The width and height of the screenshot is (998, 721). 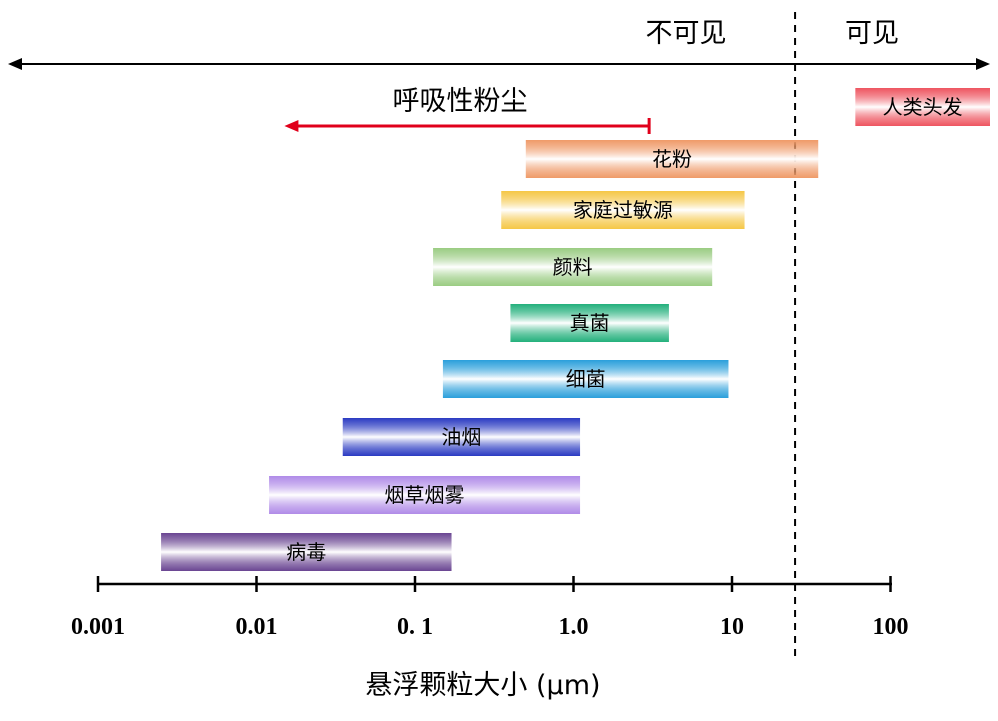 I want to click on range-bar-label: 烟草烟雾, so click(x=425, y=495).